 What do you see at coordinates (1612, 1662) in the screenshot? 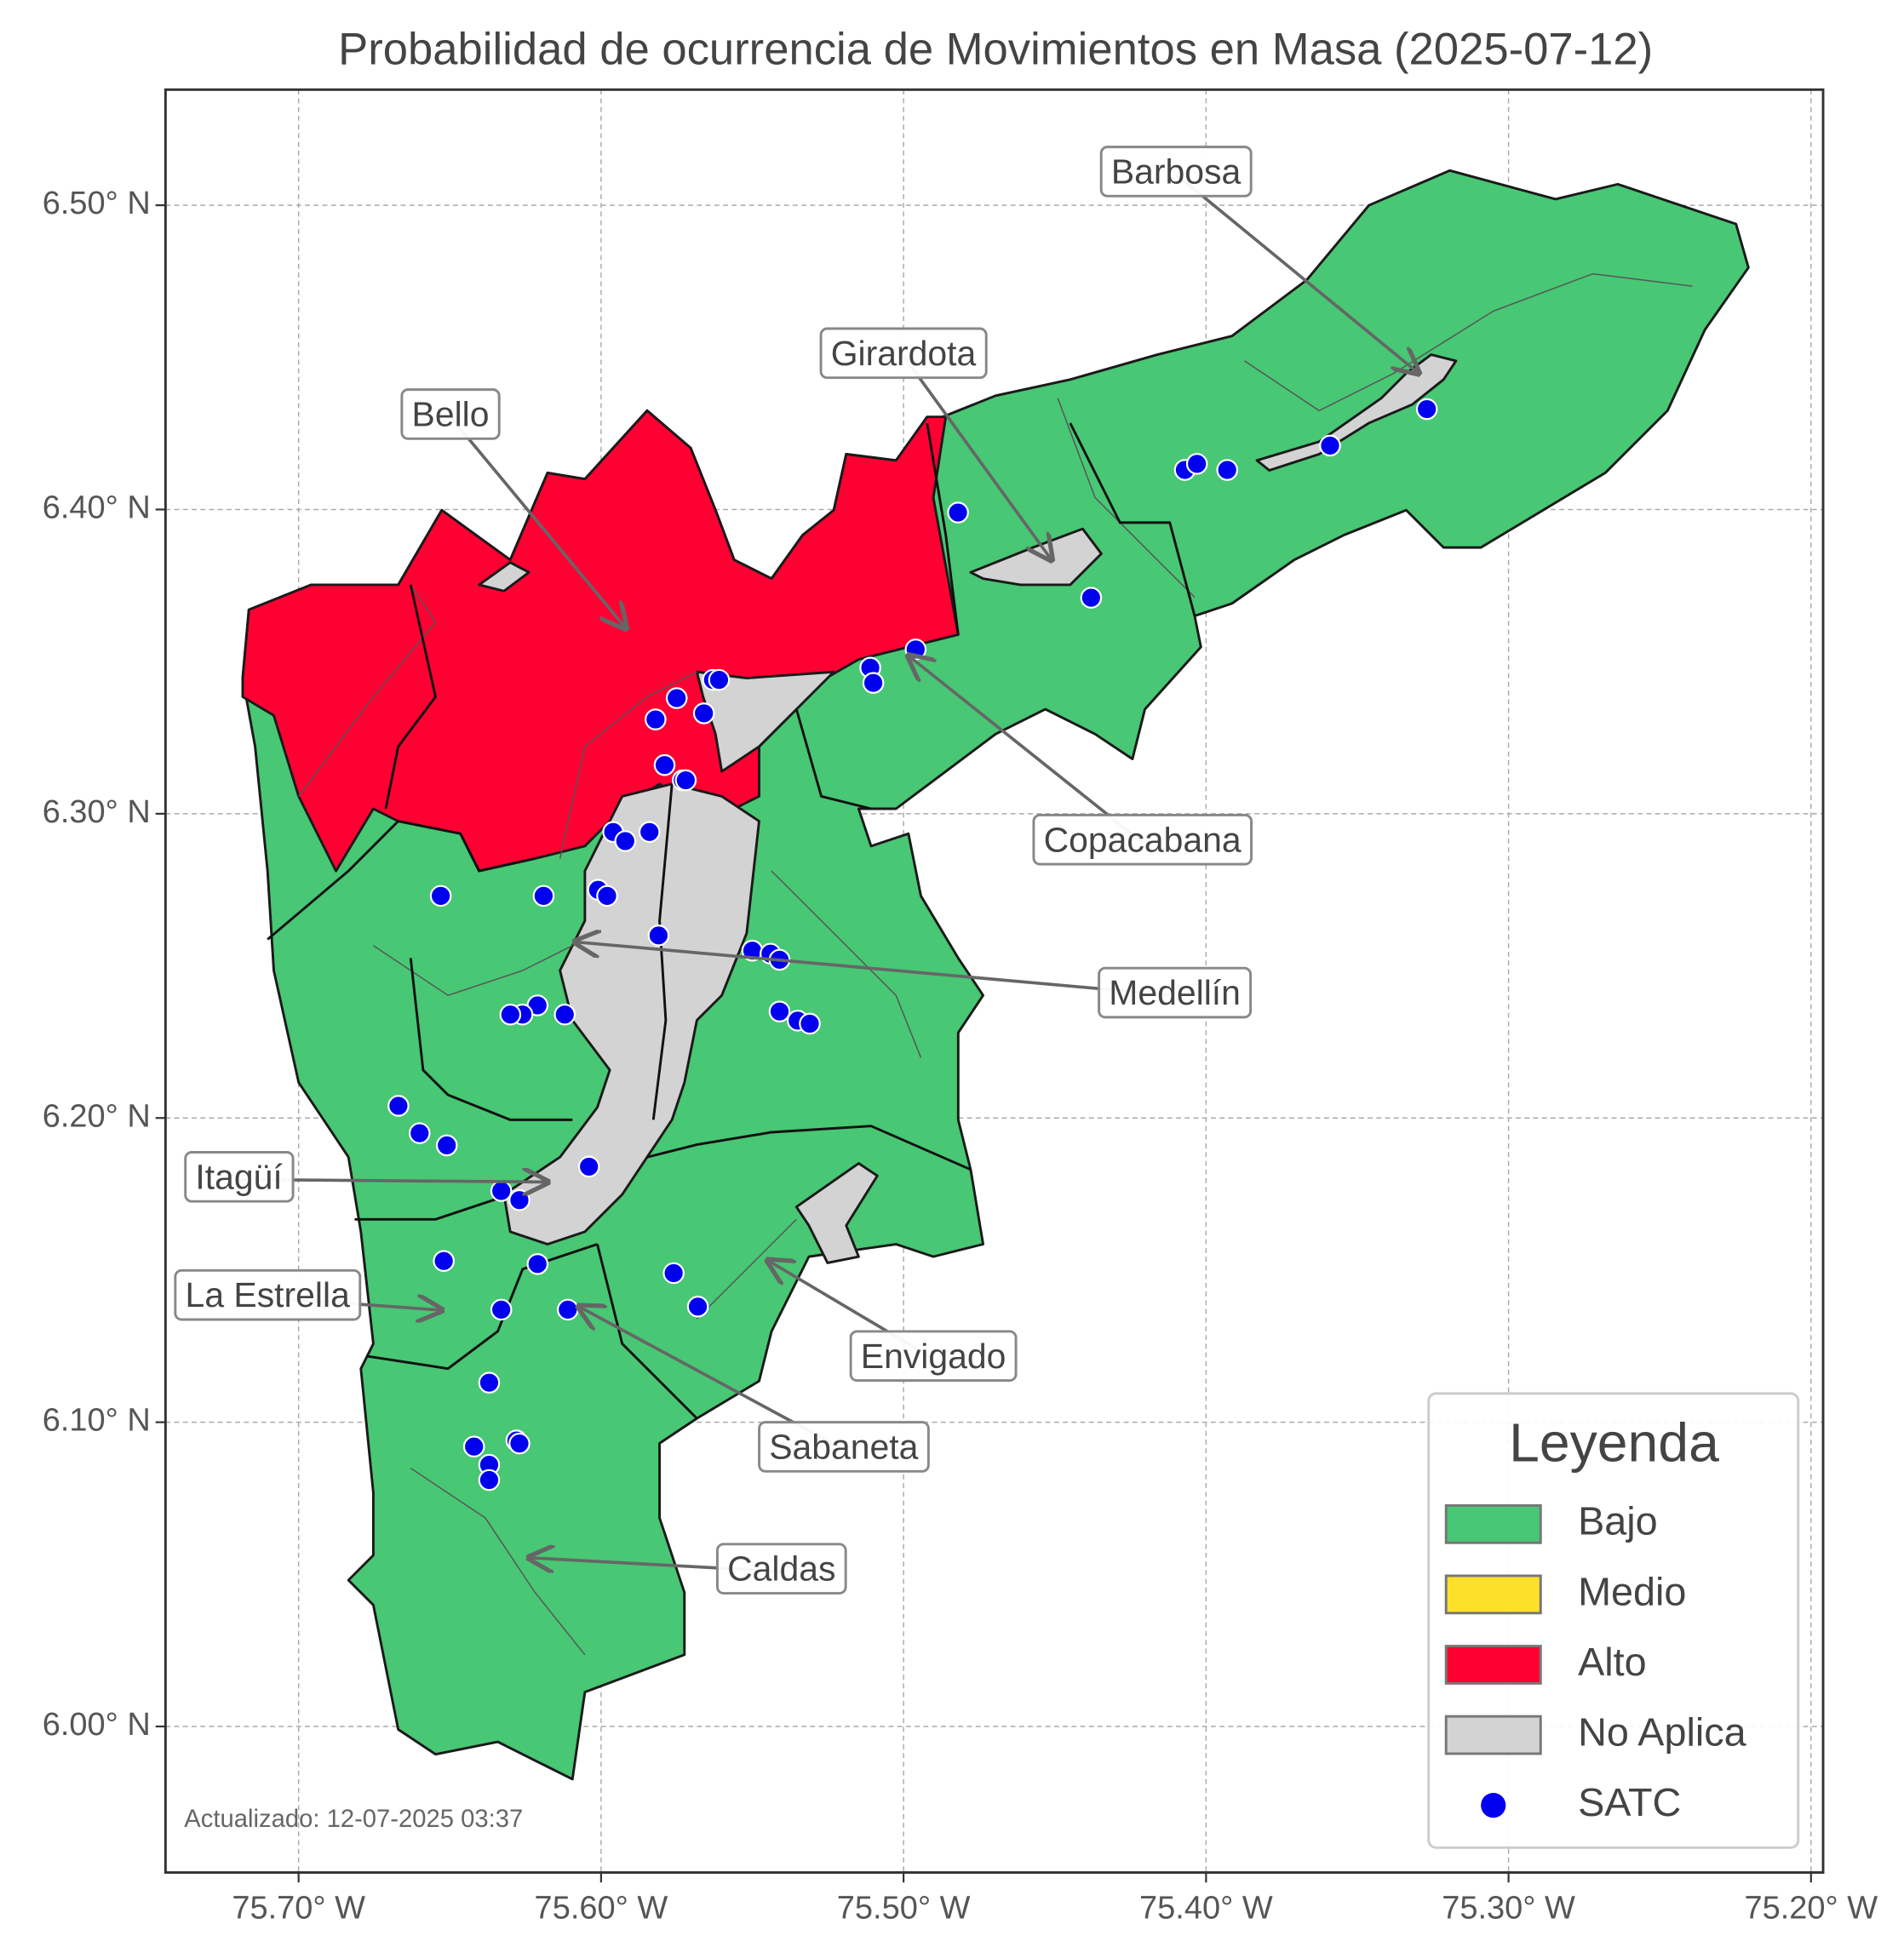
I see `legend-label: Alto` at bounding box center [1612, 1662].